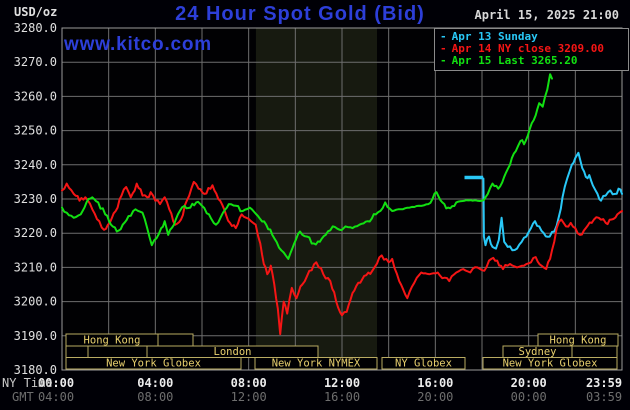 Image resolution: width=630 pixels, height=410 pixels. What do you see at coordinates (604, 383) in the screenshot?
I see `x-tick-ny: 23:59` at bounding box center [604, 383].